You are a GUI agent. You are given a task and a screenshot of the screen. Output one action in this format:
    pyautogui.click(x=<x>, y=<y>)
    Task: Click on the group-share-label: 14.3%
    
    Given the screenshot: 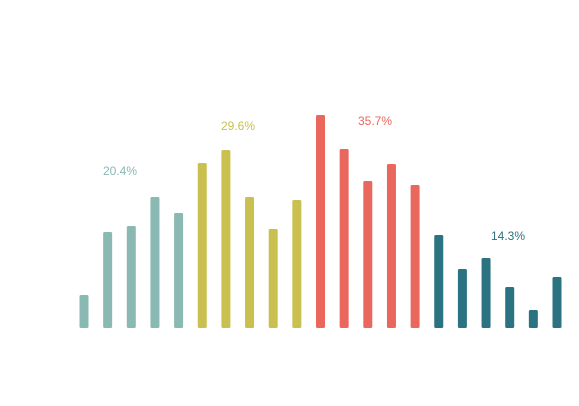 What is the action you would take?
    pyautogui.click(x=508, y=236)
    